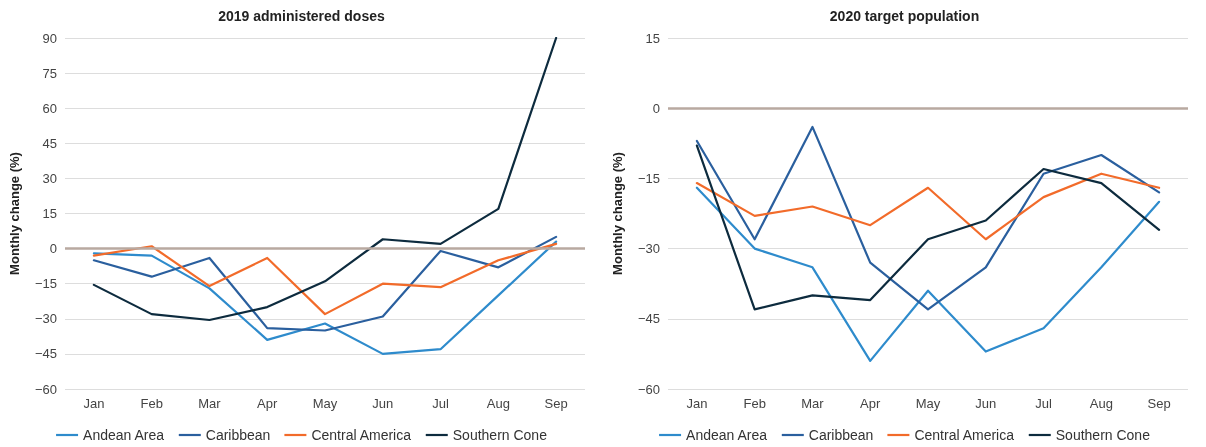 The height and width of the screenshot is (447, 1206). I want to click on y-tick-label: 45, so click(49, 143).